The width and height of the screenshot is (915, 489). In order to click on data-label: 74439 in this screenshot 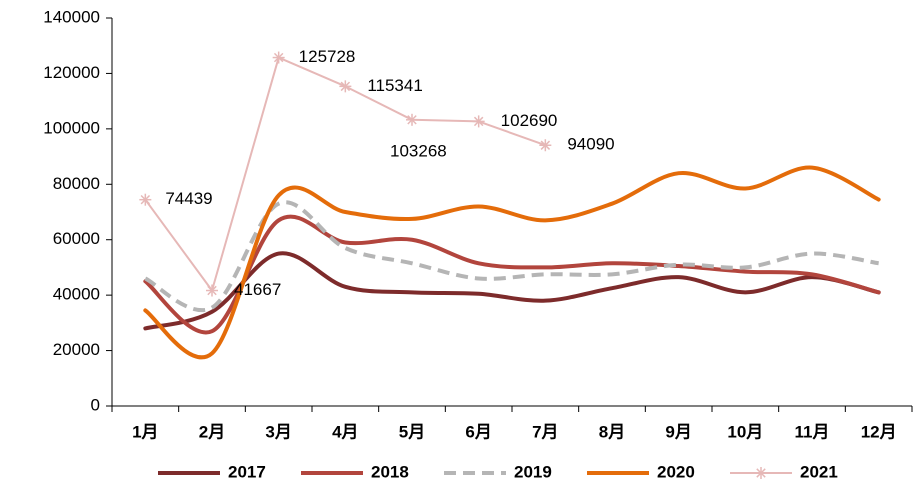, I will do `click(188, 198)`.